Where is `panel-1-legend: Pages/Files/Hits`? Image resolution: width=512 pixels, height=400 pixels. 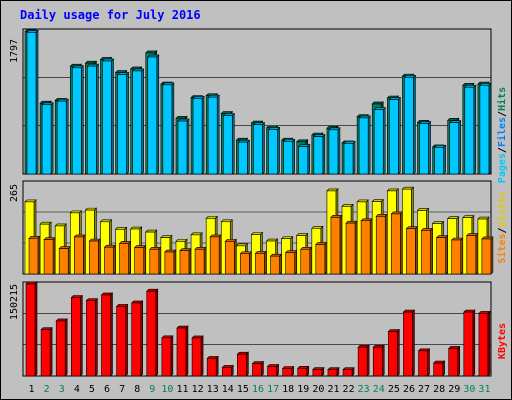 panel-1-legend: Pages/Files/Hits is located at coordinates (502, 135).